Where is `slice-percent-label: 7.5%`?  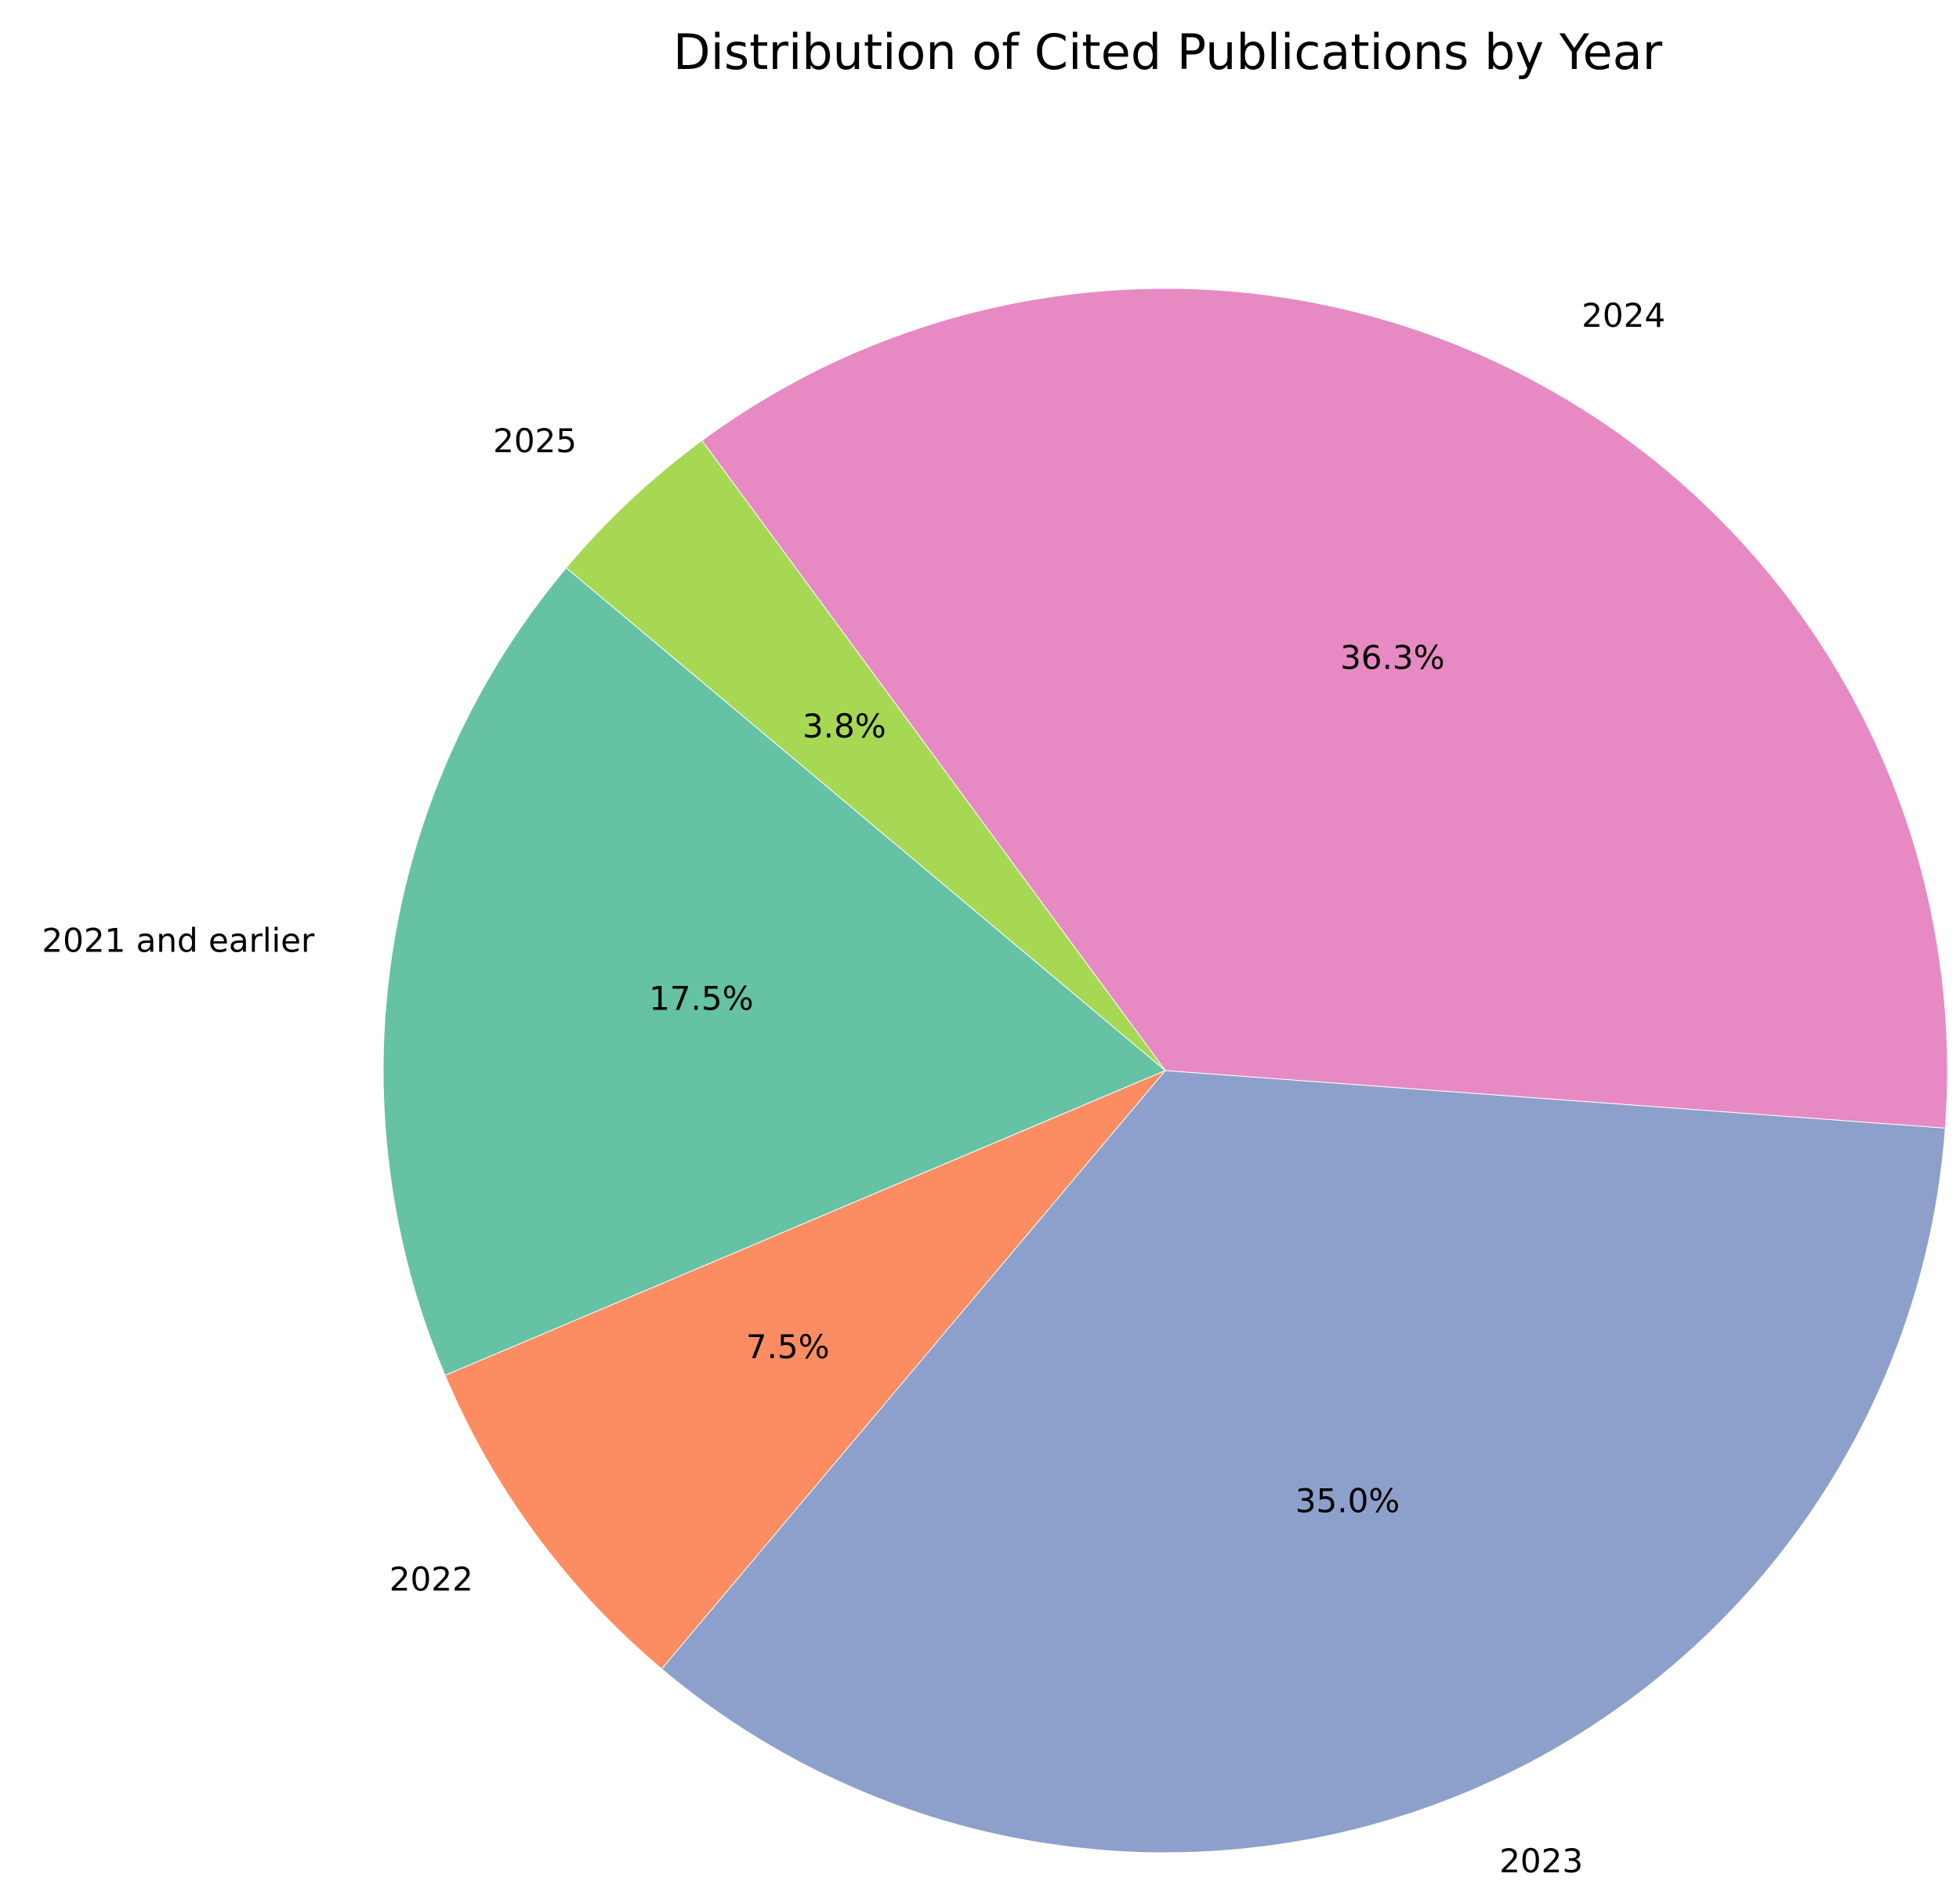
slice-percent-label: 7.5% is located at coordinates (788, 1347).